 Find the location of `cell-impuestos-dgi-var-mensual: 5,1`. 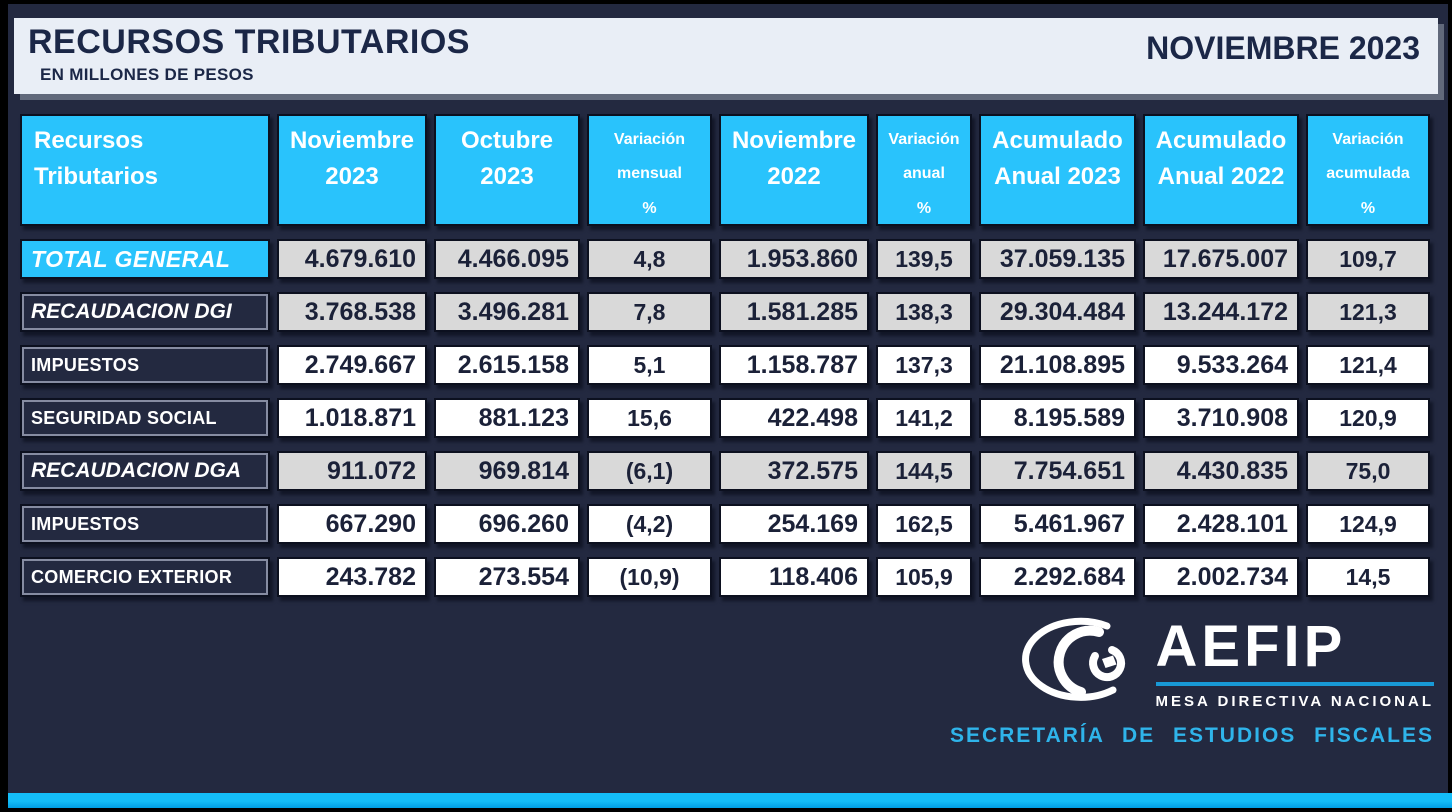

cell-impuestos-dgi-var-mensual: 5,1 is located at coordinates (649, 365).